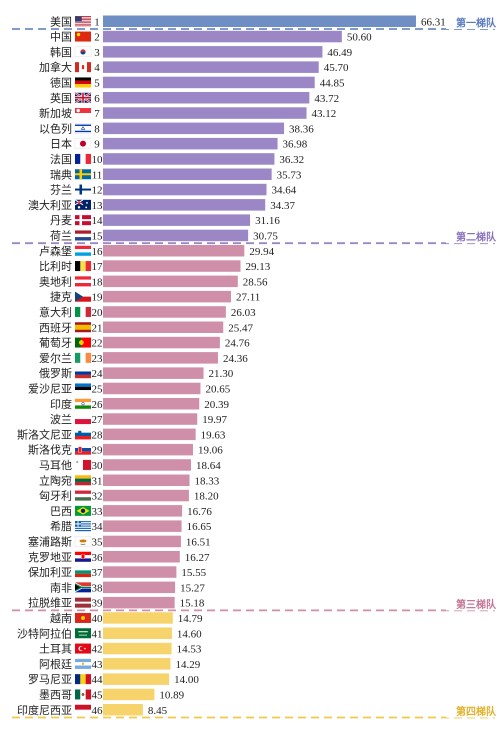 Image resolution: width=499 pixels, height=739 pixels. Describe the element at coordinates (83, 572) in the screenshot. I see `flag-bg-icon` at that location.